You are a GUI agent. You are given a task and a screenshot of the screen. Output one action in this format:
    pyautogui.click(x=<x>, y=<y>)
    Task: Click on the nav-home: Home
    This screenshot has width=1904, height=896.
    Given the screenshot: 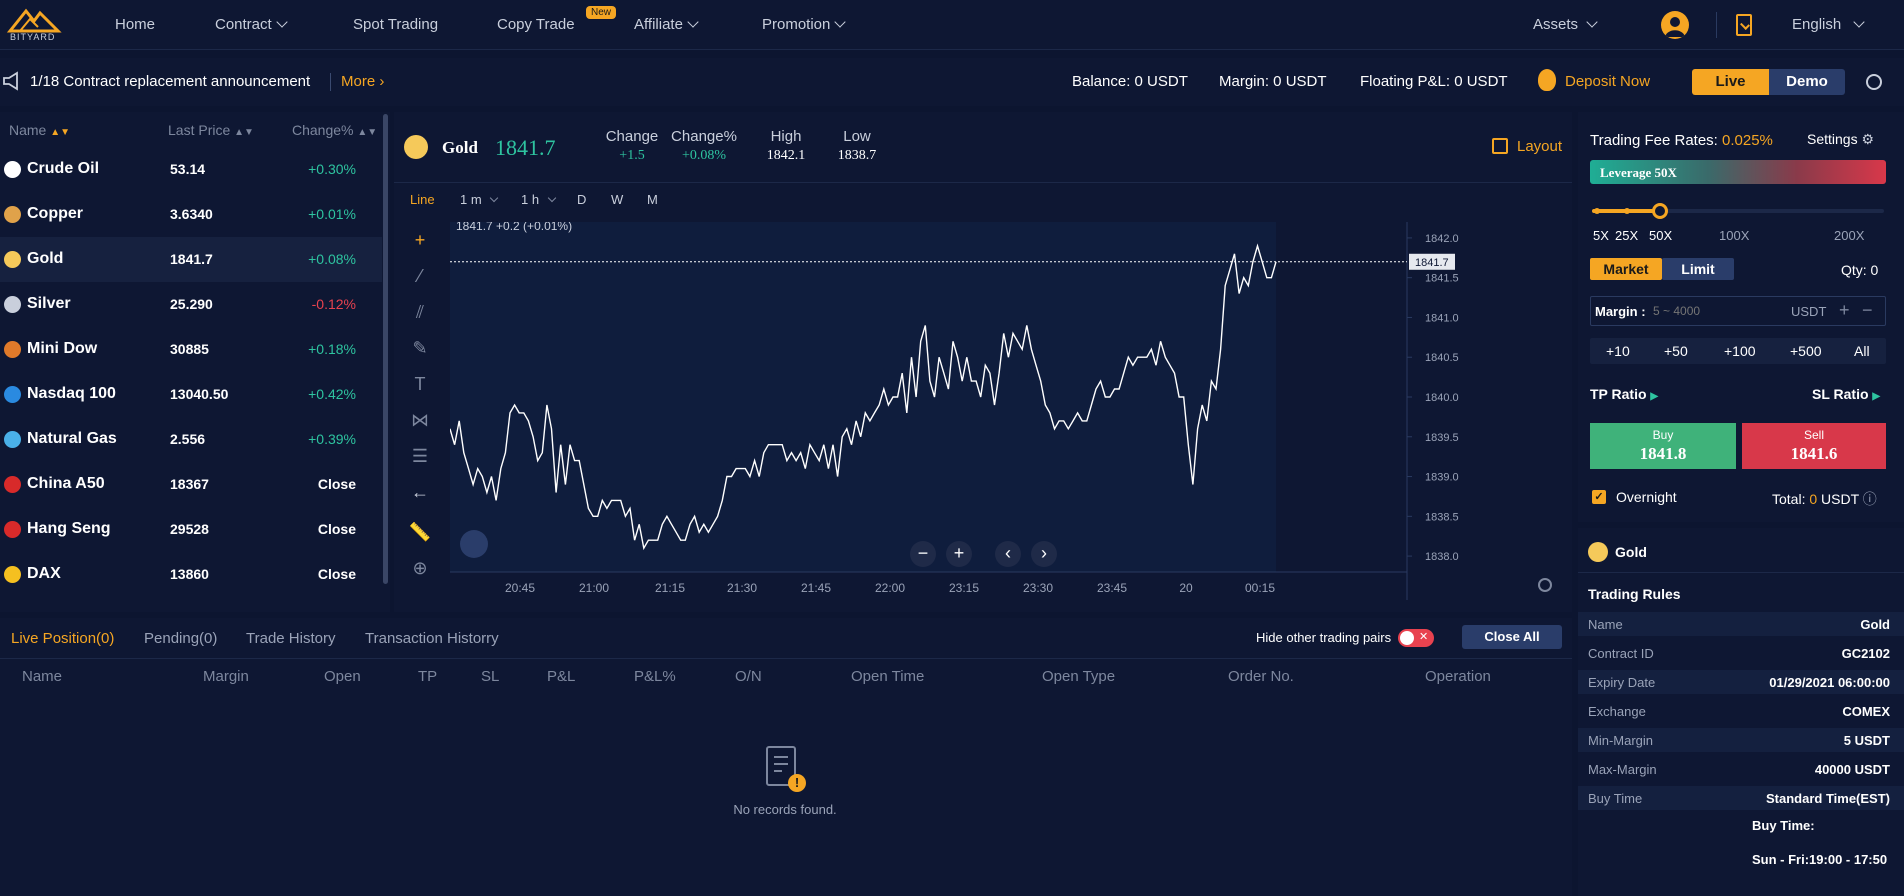 What is the action you would take?
    pyautogui.click(x=135, y=24)
    